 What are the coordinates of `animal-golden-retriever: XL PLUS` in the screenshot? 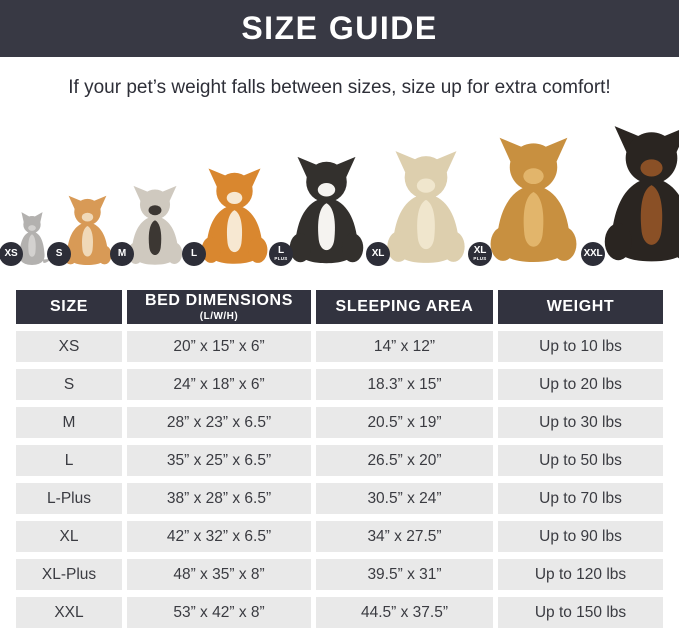 It's located at (529, 201).